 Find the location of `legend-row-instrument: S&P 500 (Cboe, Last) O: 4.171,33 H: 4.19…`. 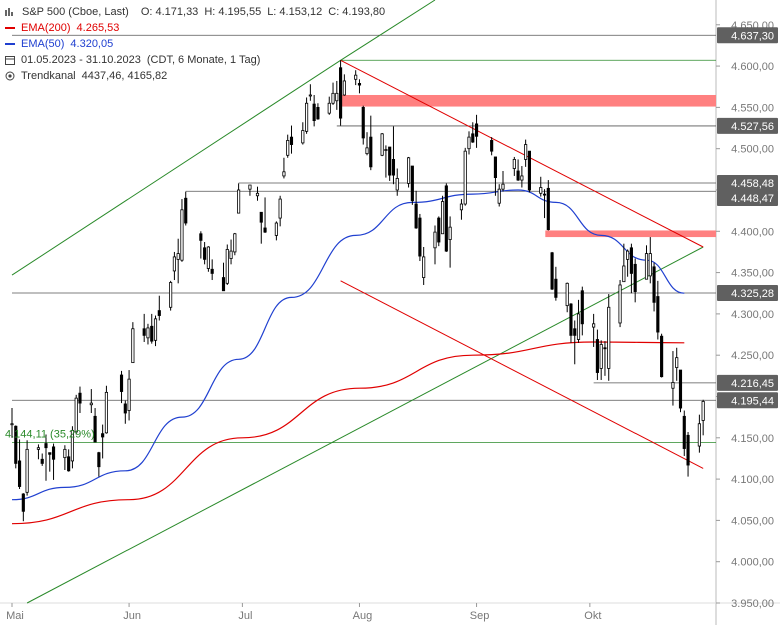

legend-row-instrument: S&P 500 (Cboe, Last) O: 4.171,33 H: 4.19… is located at coordinates (197, 12).